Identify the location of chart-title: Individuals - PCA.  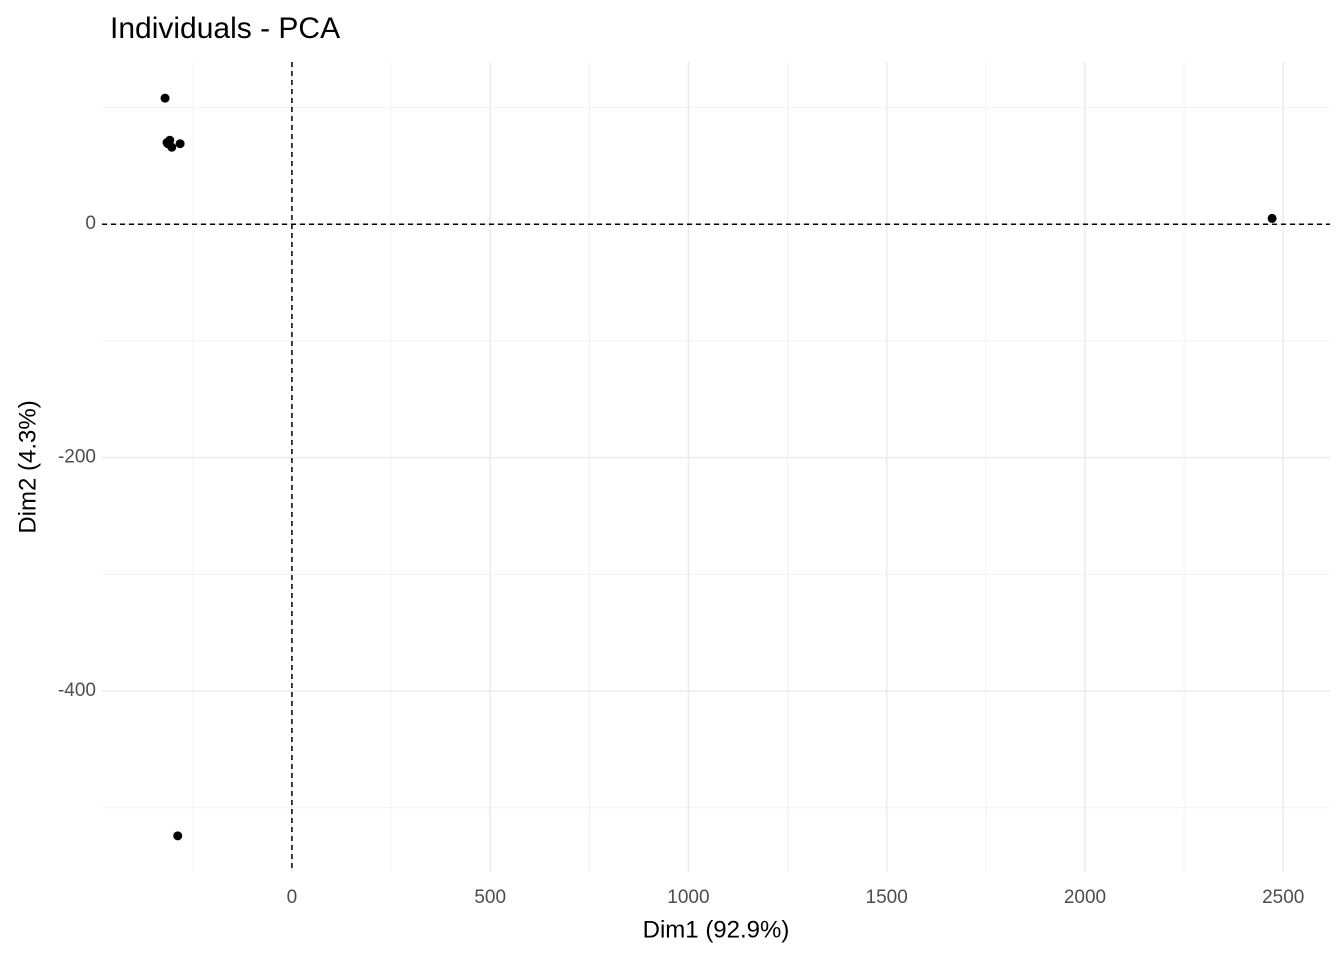
(225, 28).